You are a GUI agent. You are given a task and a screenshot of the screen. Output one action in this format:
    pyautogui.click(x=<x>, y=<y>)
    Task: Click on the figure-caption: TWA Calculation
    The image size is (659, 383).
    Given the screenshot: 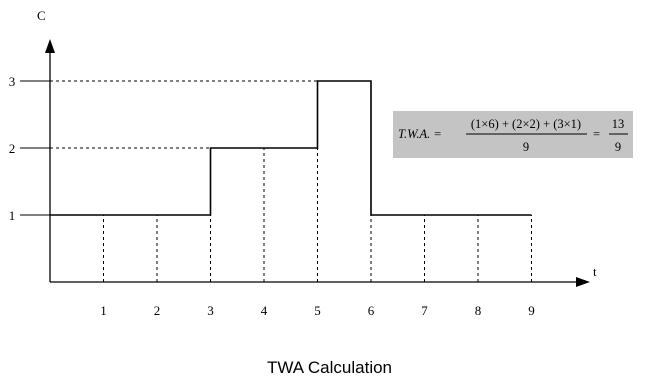 What is the action you would take?
    pyautogui.click(x=329, y=367)
    